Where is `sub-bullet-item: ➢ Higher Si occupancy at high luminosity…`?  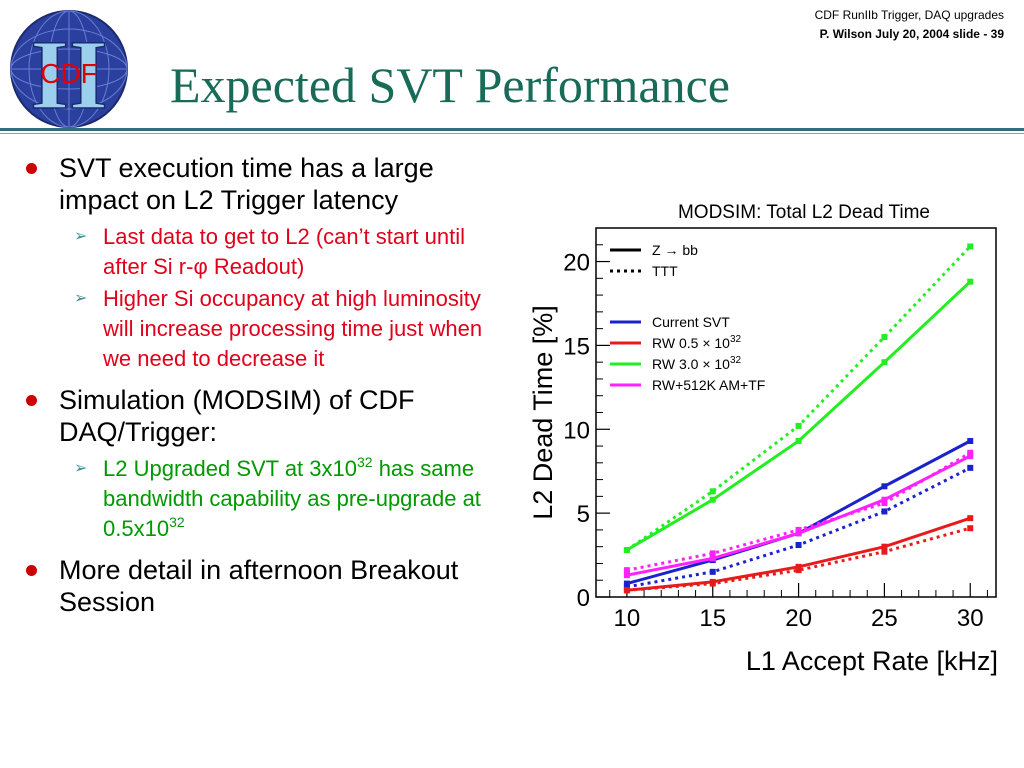 sub-bullet-item: ➢ Higher Si occupancy at high luminosity… is located at coordinates (267, 329).